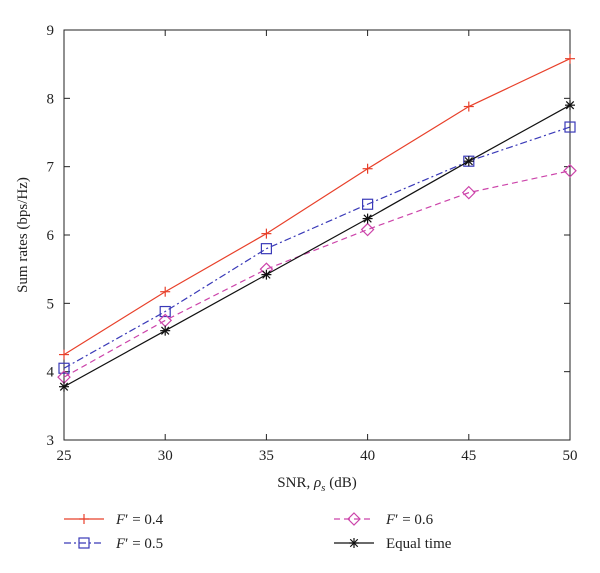 This screenshot has height=573, width=600. I want to click on y-tick-label: 9, so click(51, 31).